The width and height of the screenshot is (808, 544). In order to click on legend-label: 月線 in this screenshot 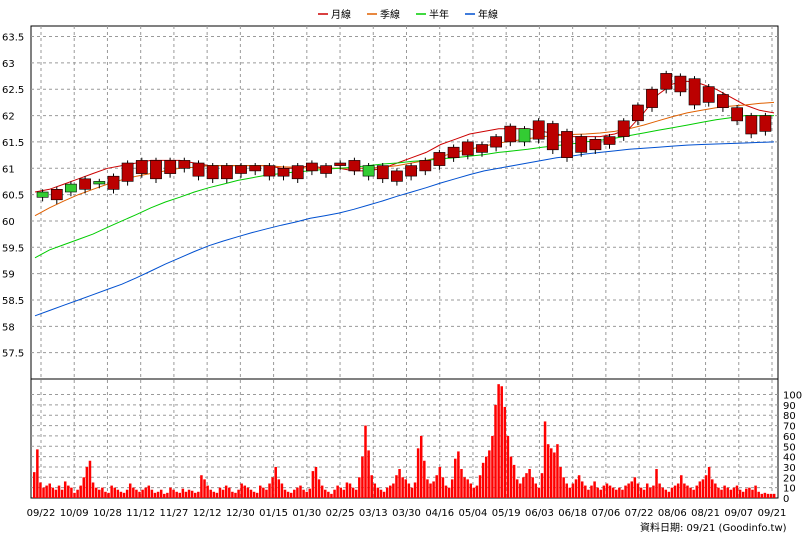, I will do `click(341, 14)`.